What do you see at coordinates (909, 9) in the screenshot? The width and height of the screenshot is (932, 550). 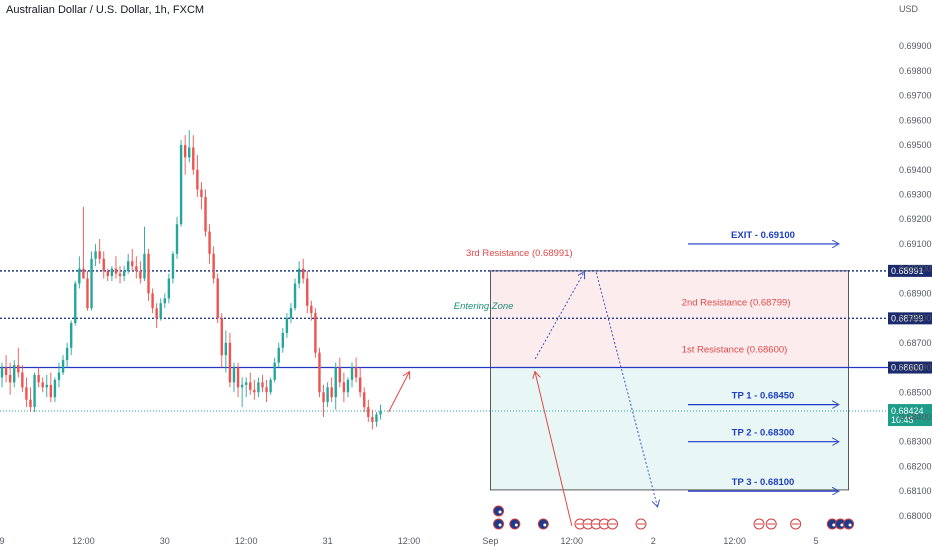 I see `currency-label: USD` at bounding box center [909, 9].